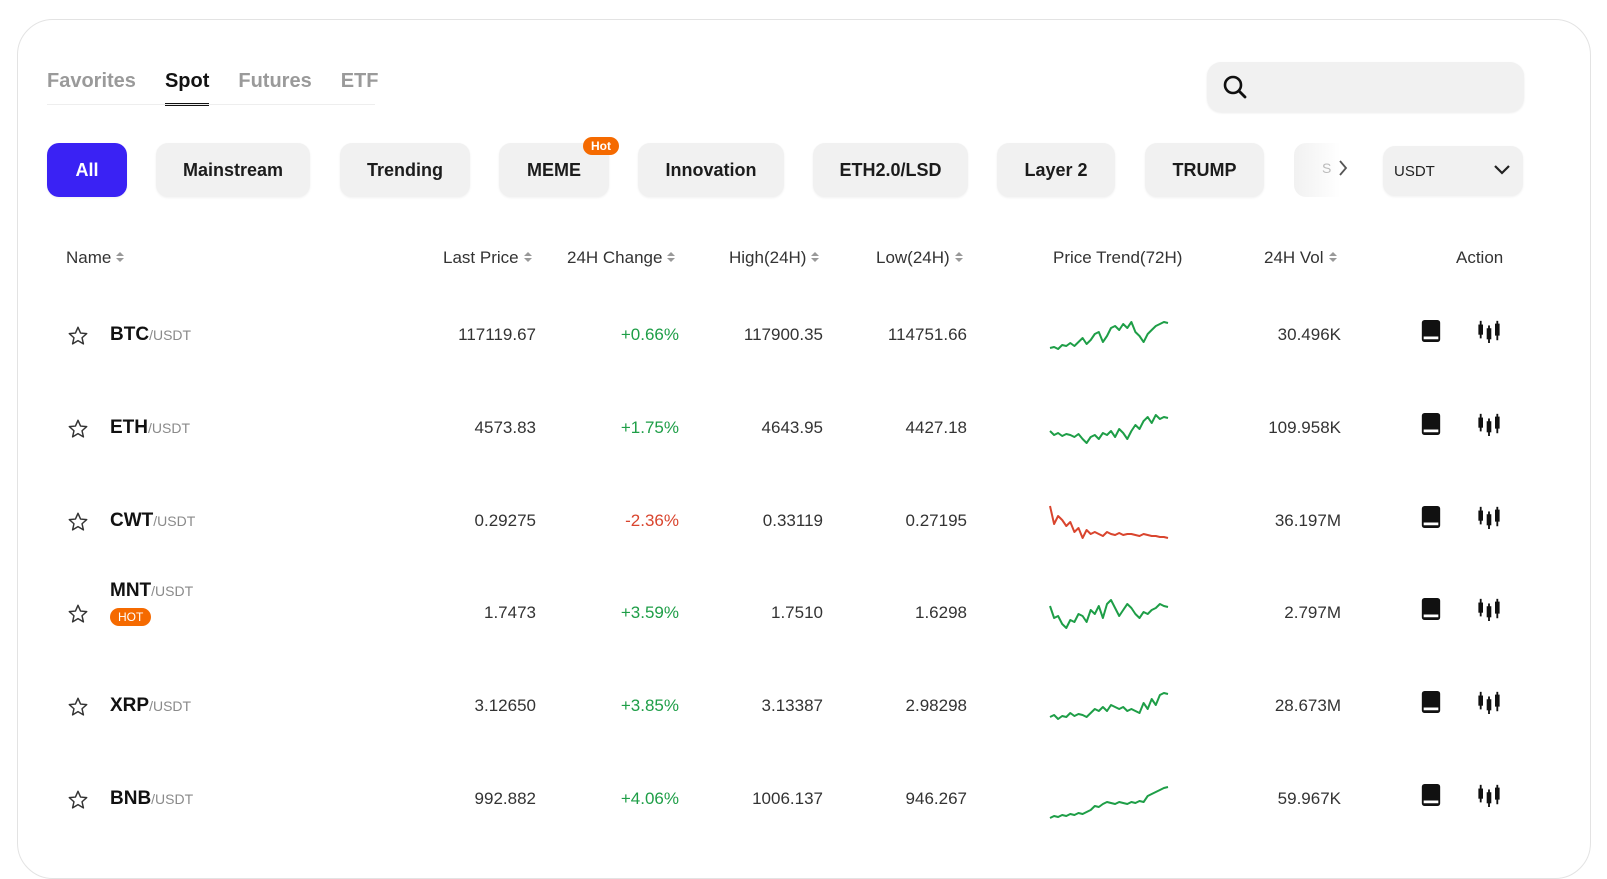 The height and width of the screenshot is (879, 1607). I want to click on low-24h: 946.267, so click(936, 798).